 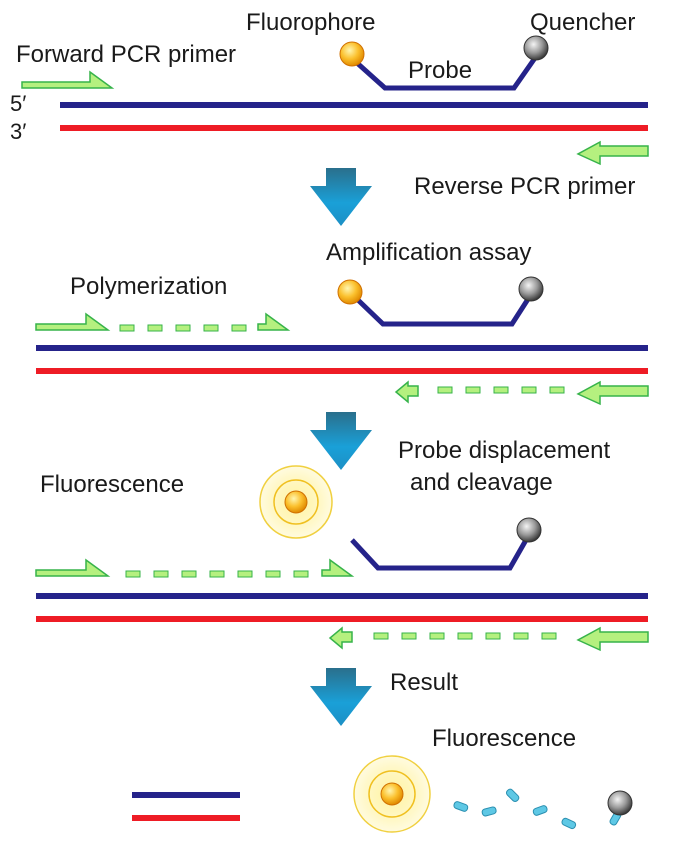 What do you see at coordinates (525, 186) in the screenshot?
I see `reverse-primer-label: Reverse PCR primer` at bounding box center [525, 186].